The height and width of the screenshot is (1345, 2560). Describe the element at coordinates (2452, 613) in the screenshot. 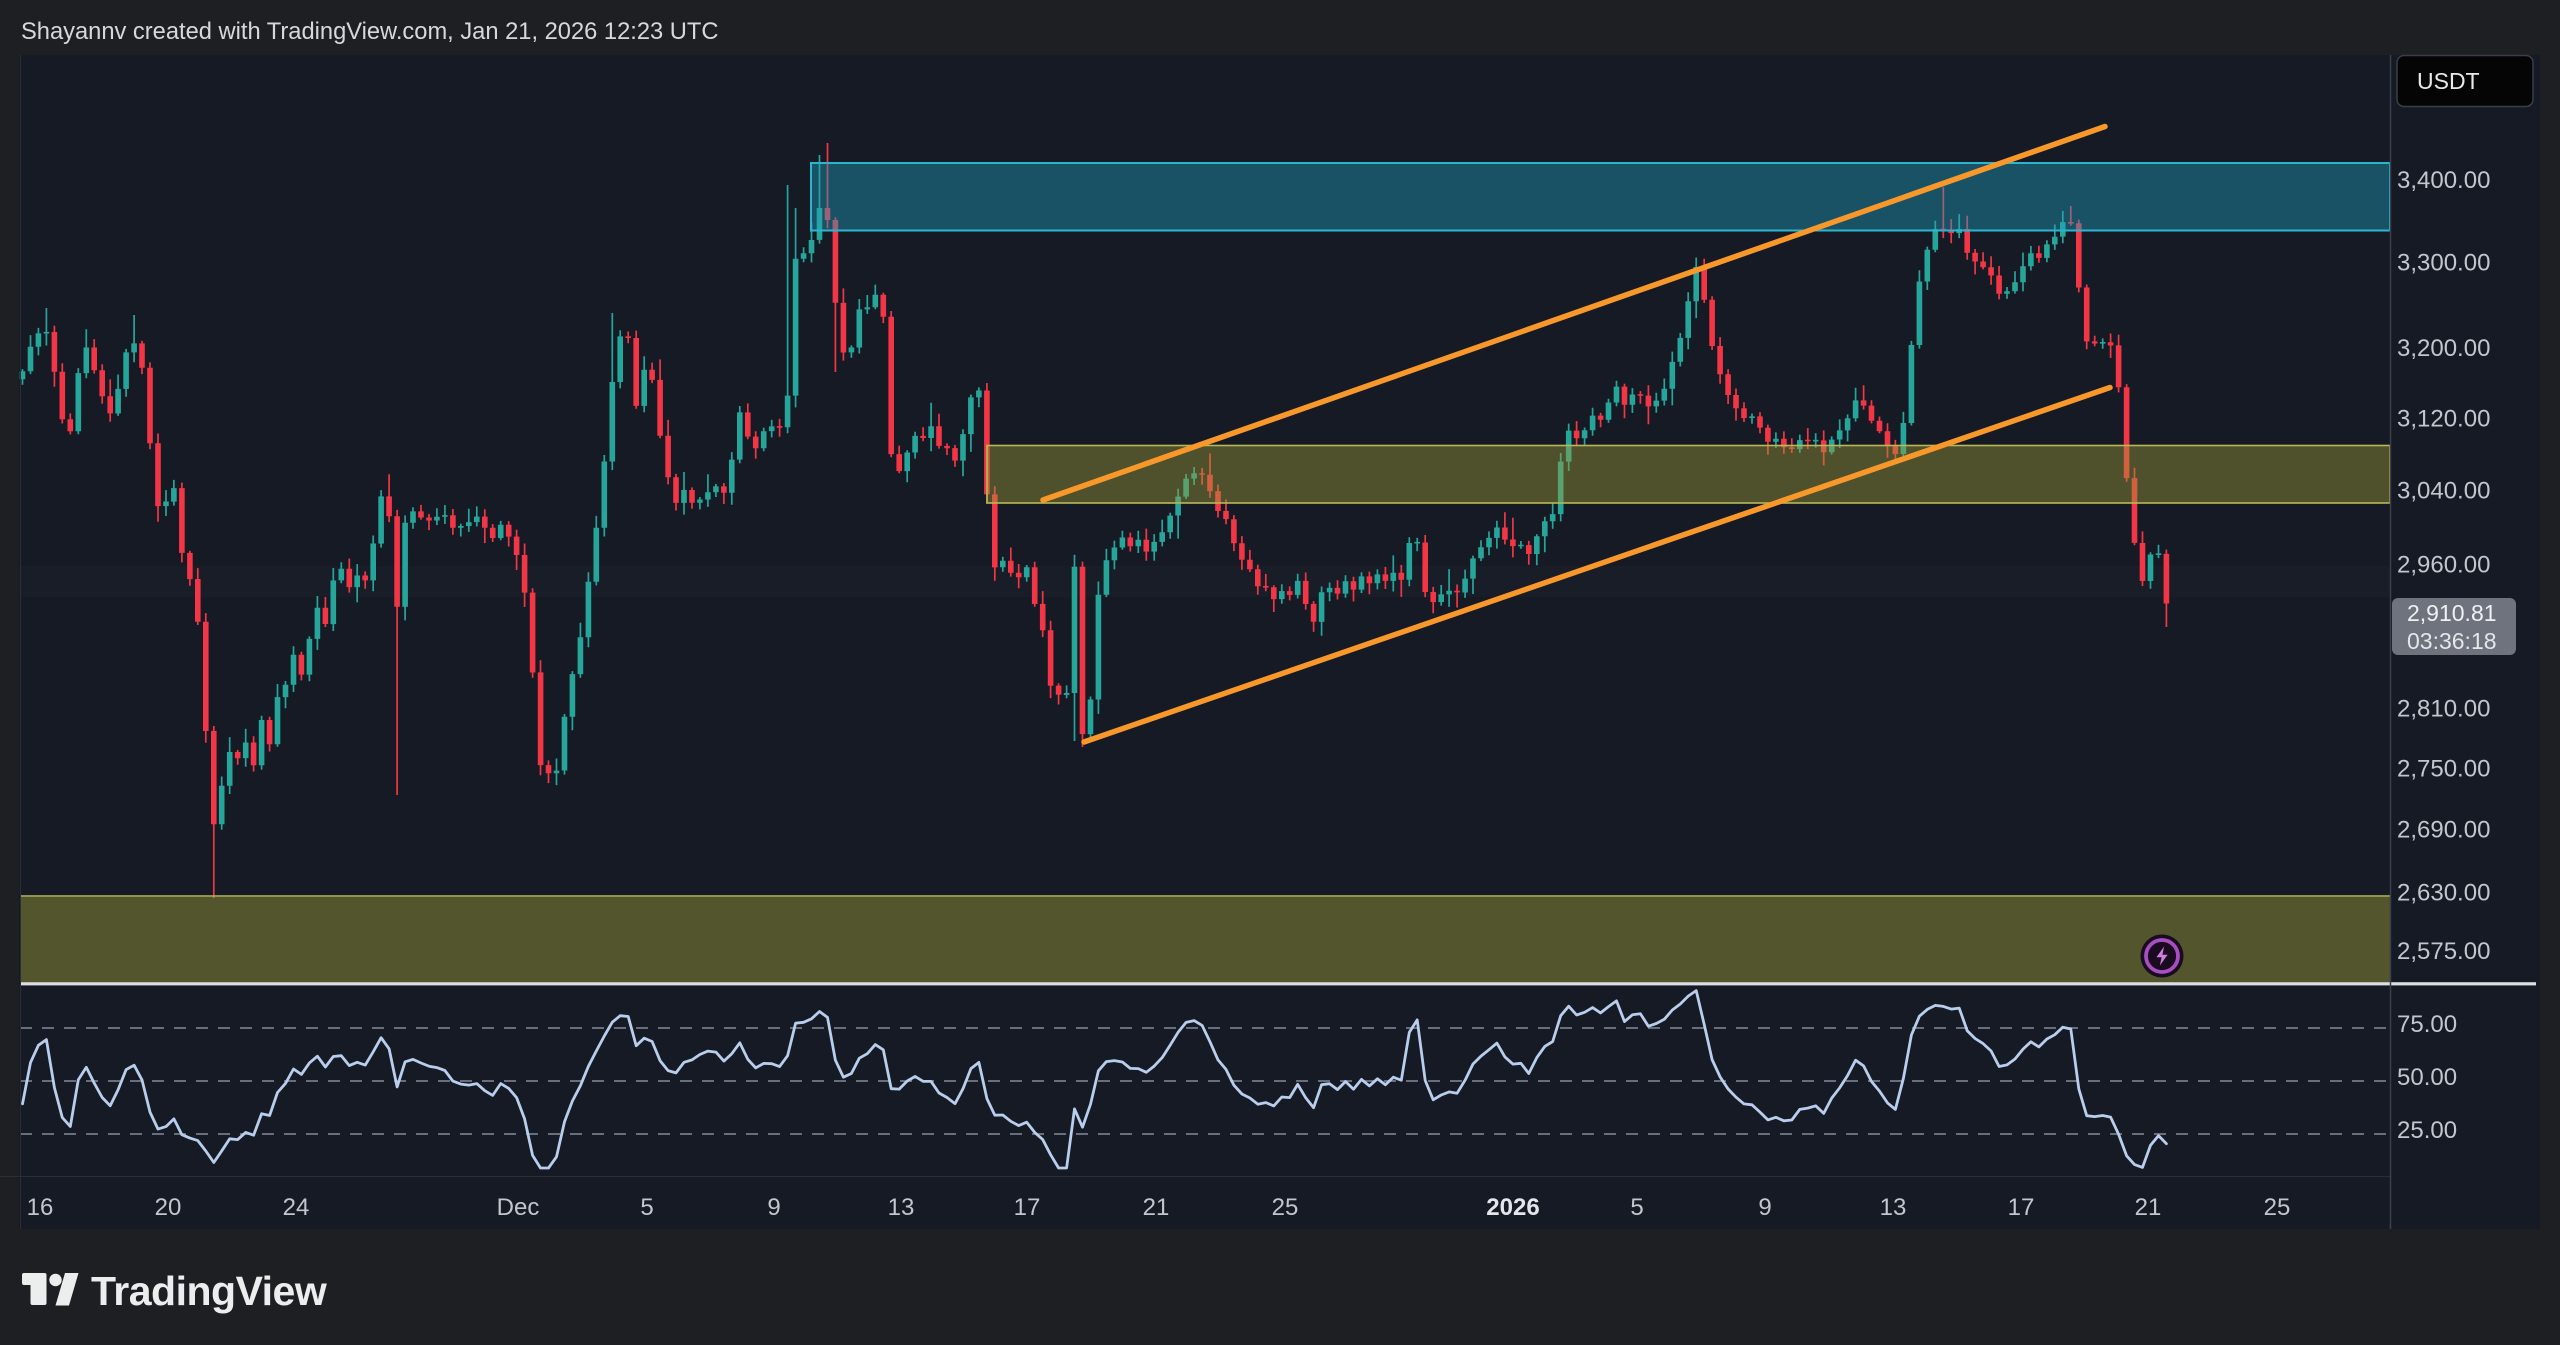

I see `svg-text: 2,910.81` at that location.